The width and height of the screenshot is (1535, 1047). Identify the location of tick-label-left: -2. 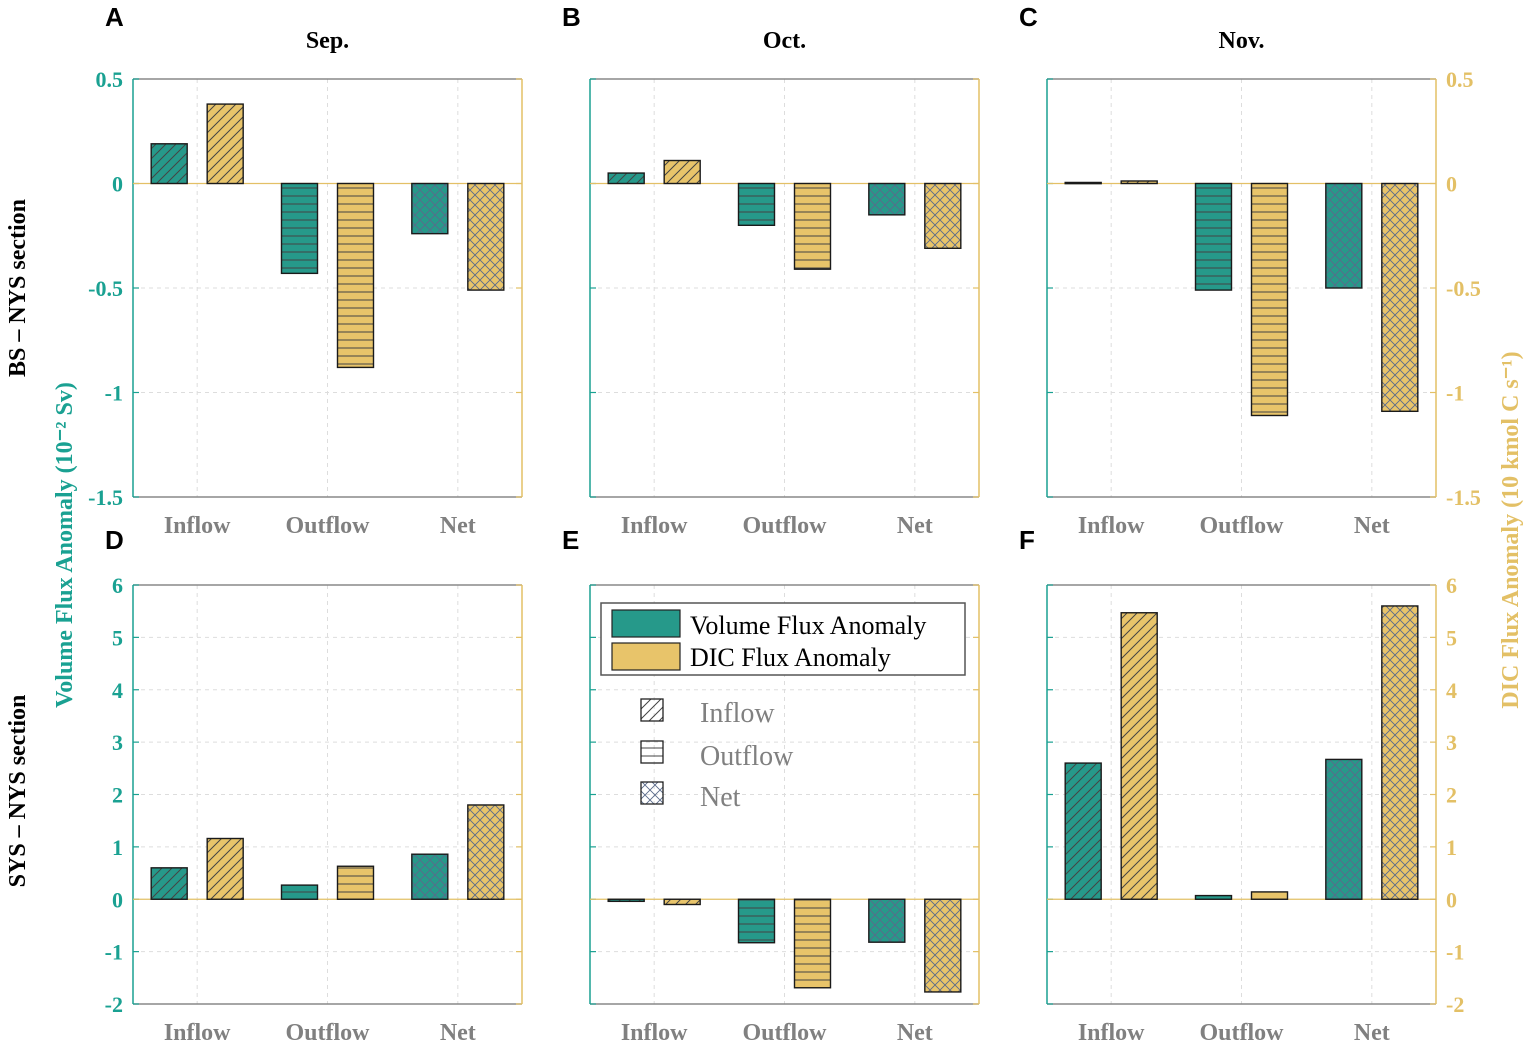
(114, 1004).